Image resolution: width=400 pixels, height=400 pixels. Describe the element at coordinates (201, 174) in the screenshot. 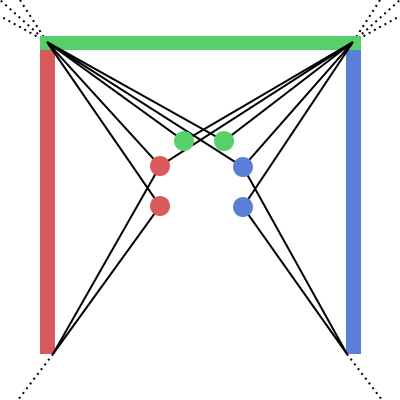

I see `dots-layer` at that location.